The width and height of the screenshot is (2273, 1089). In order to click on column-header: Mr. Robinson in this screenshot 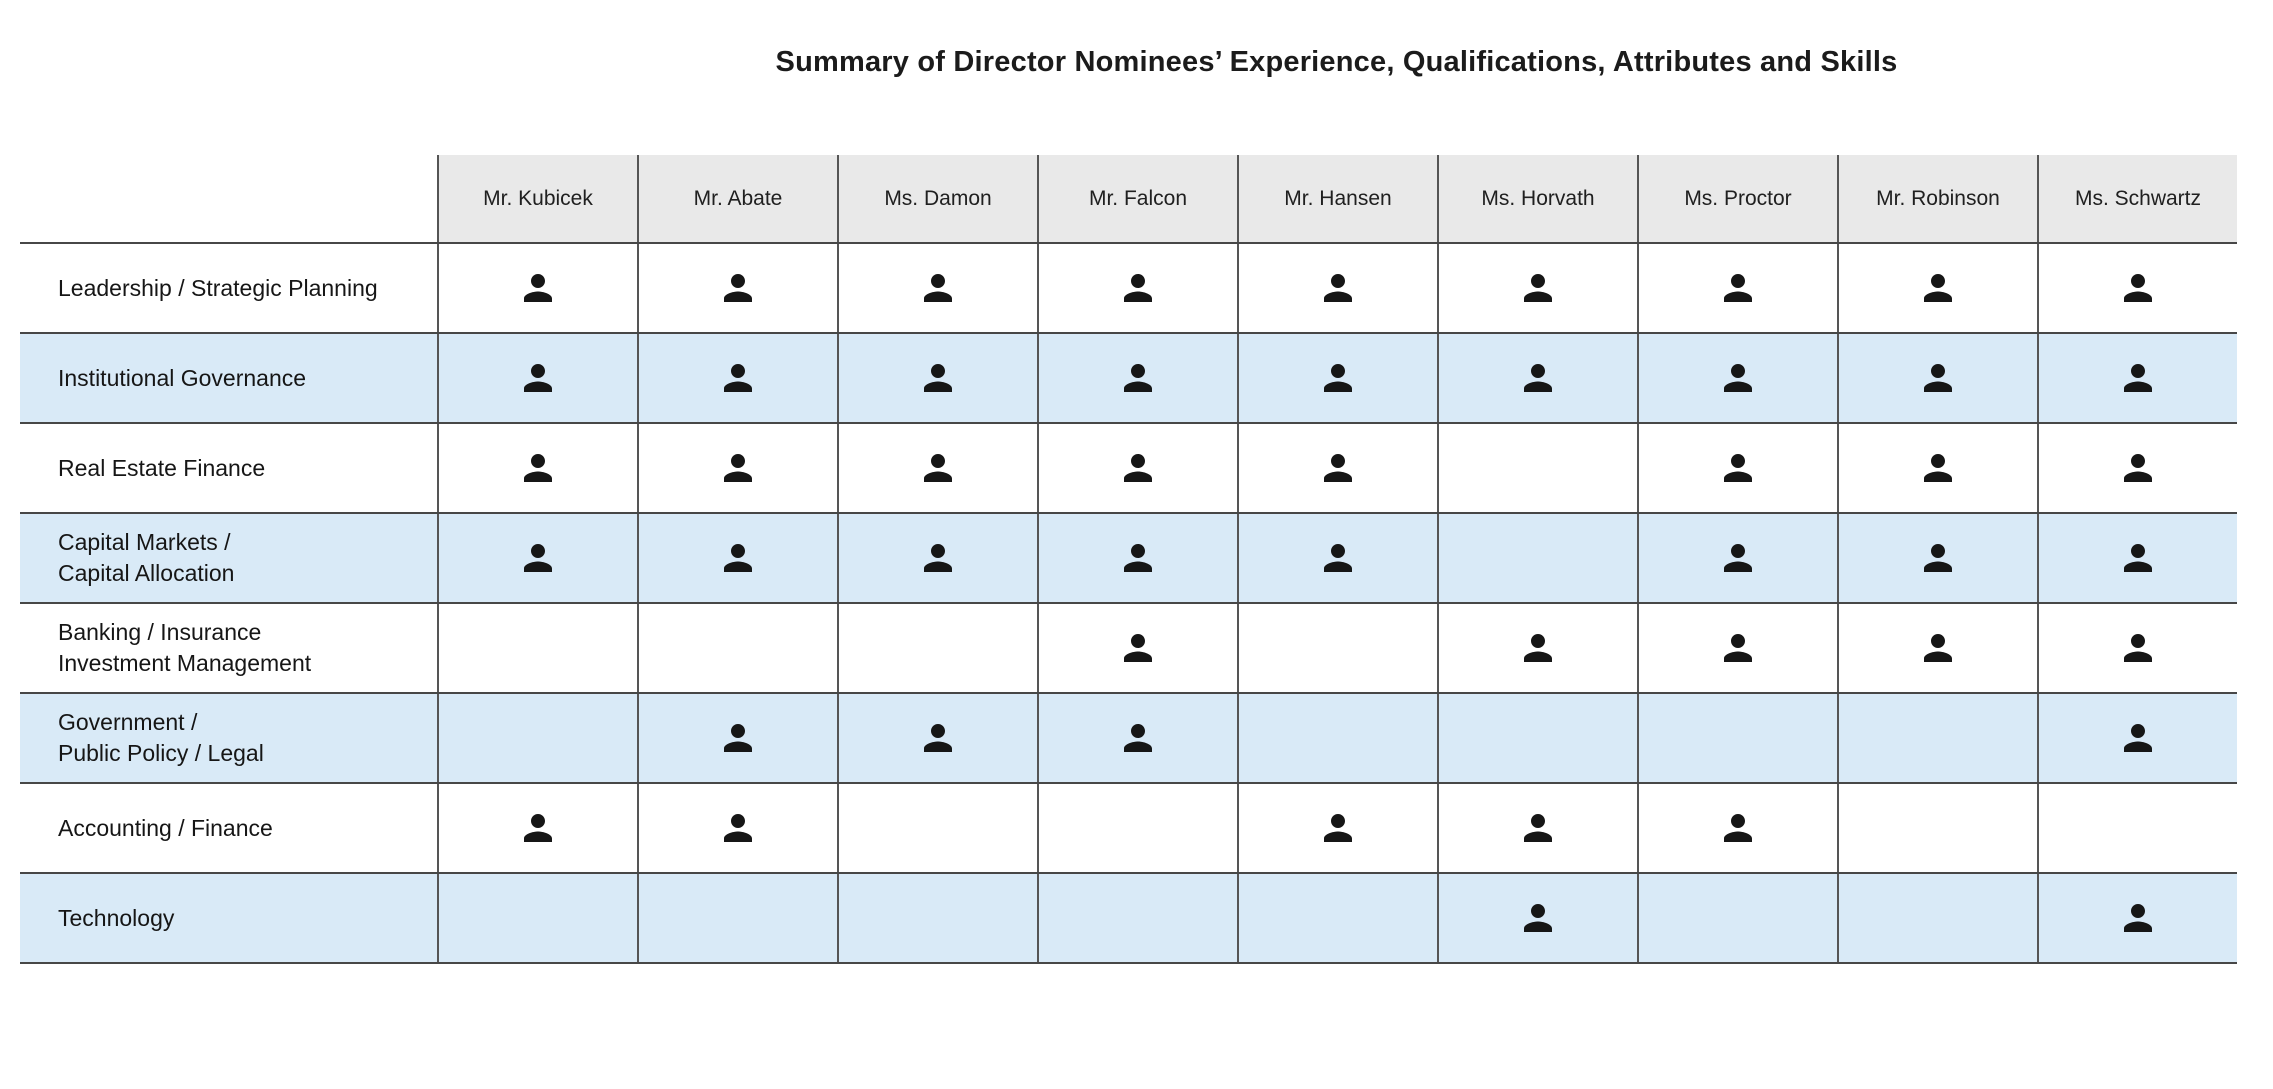, I will do `click(1937, 198)`.